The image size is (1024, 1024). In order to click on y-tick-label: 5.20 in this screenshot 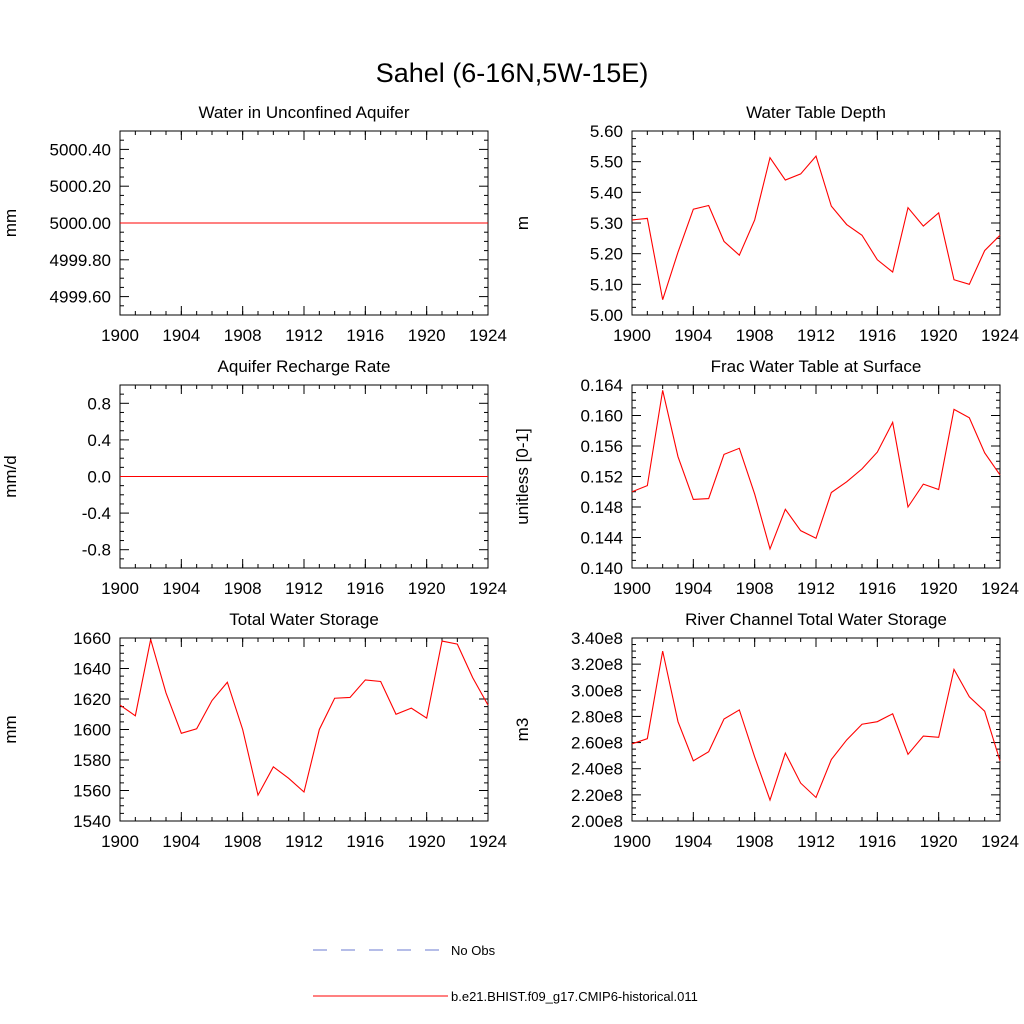, I will do `click(606, 254)`.